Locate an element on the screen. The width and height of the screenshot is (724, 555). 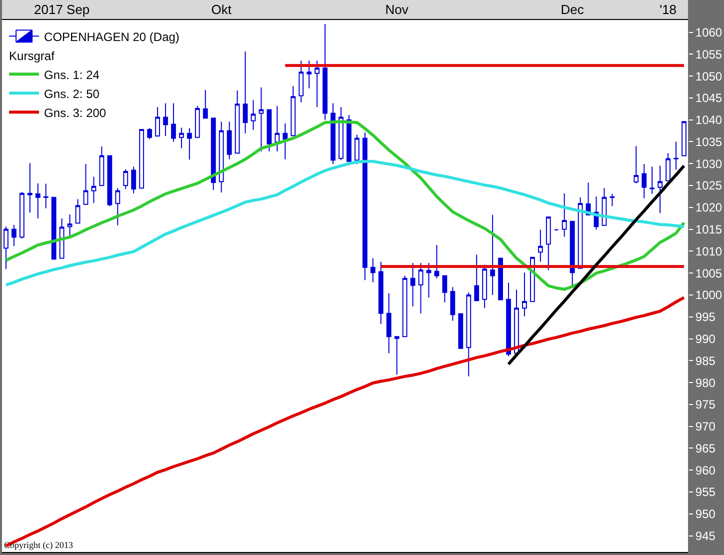
y-tick-label: 965 is located at coordinates (705, 448).